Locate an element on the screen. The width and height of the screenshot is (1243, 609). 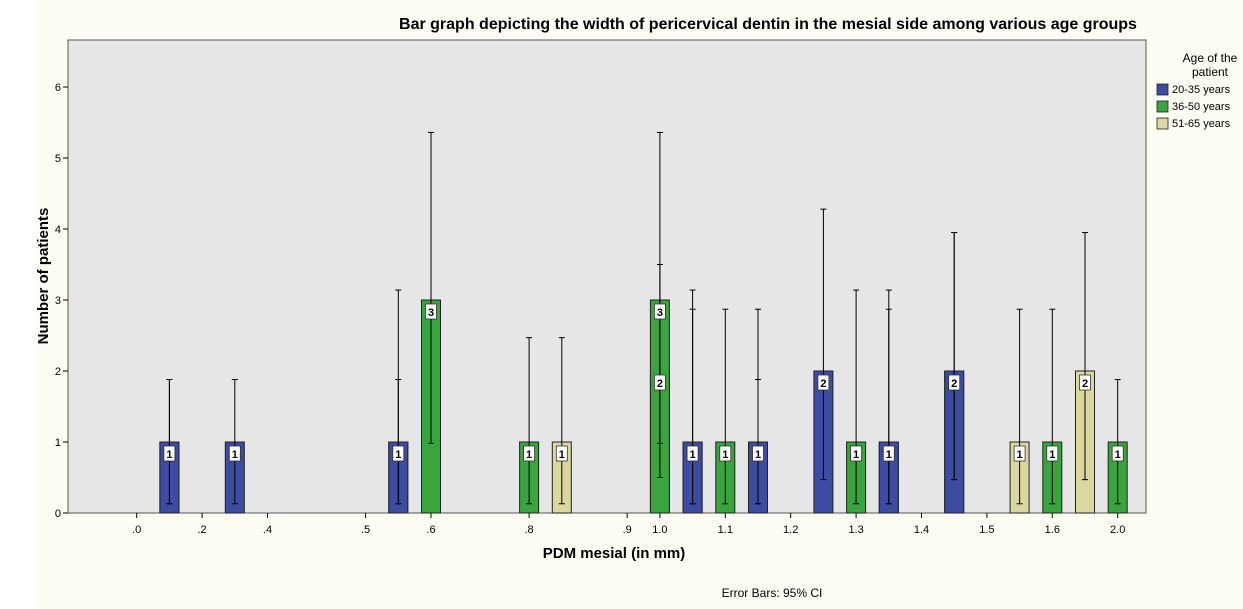
legend-title-line-2: patient is located at coordinates (1210, 72).